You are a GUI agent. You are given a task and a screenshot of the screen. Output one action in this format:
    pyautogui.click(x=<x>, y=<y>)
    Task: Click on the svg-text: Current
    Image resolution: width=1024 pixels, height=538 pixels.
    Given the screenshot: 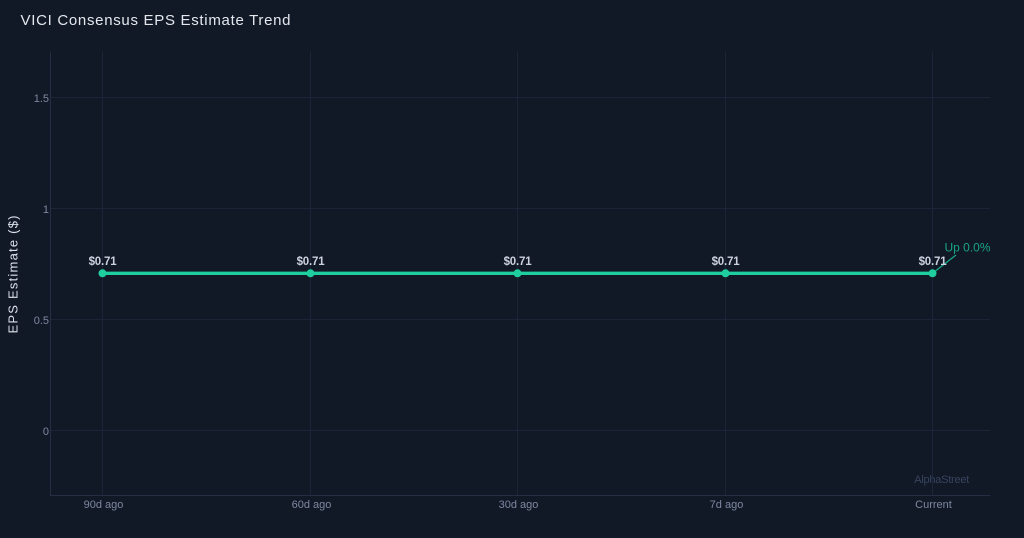 What is the action you would take?
    pyautogui.click(x=933, y=505)
    